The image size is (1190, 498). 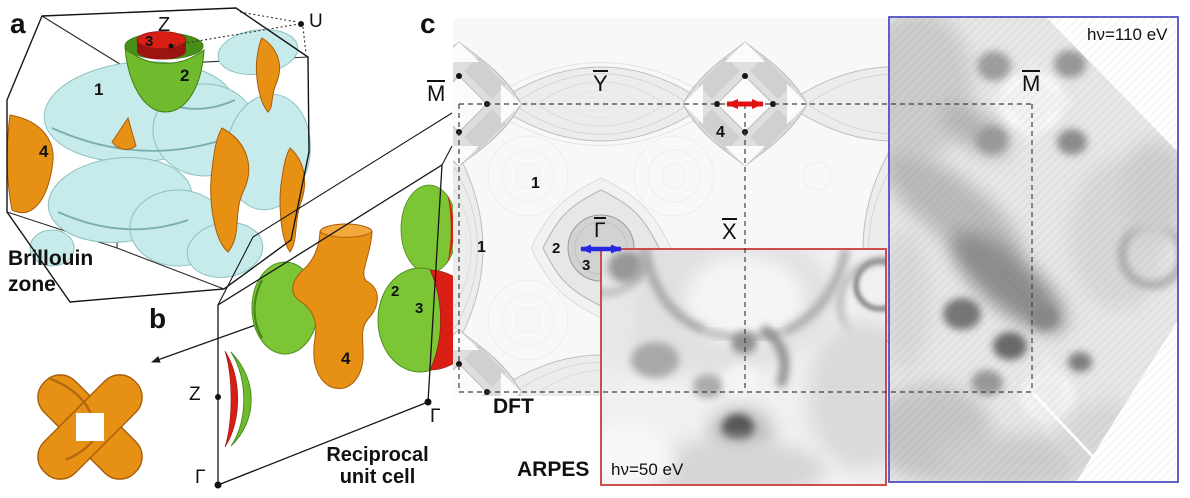 I want to click on band4-cross-enlarged, so click(x=90, y=427).